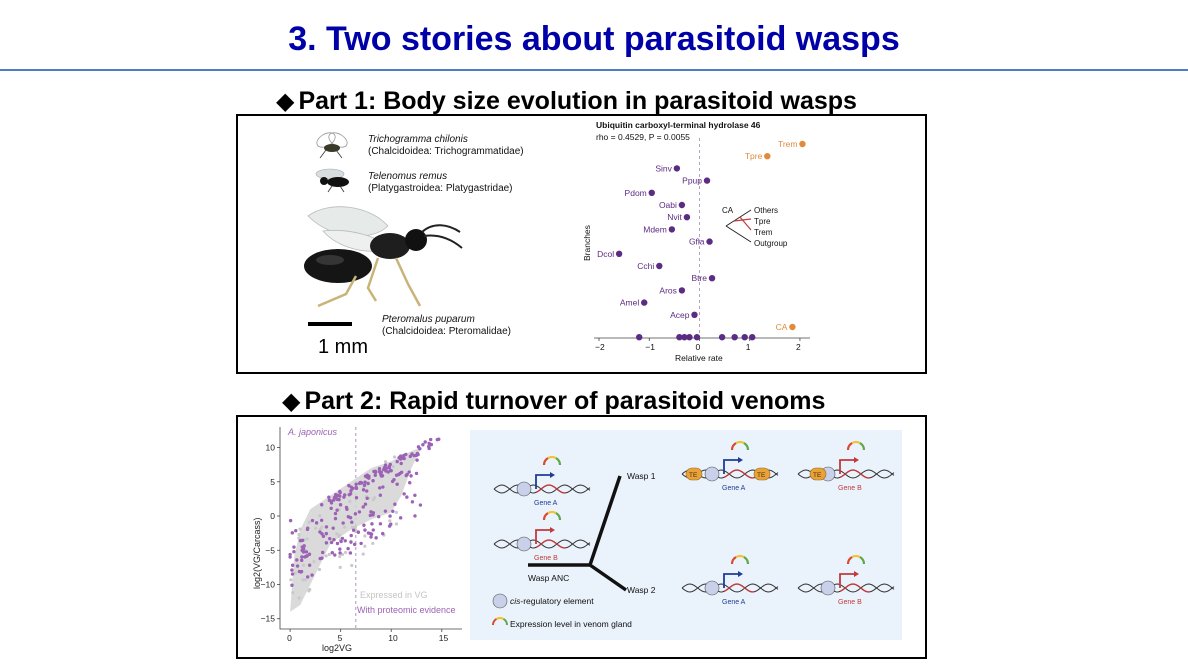  I want to click on chart2-xtick-label: 15, so click(444, 638).